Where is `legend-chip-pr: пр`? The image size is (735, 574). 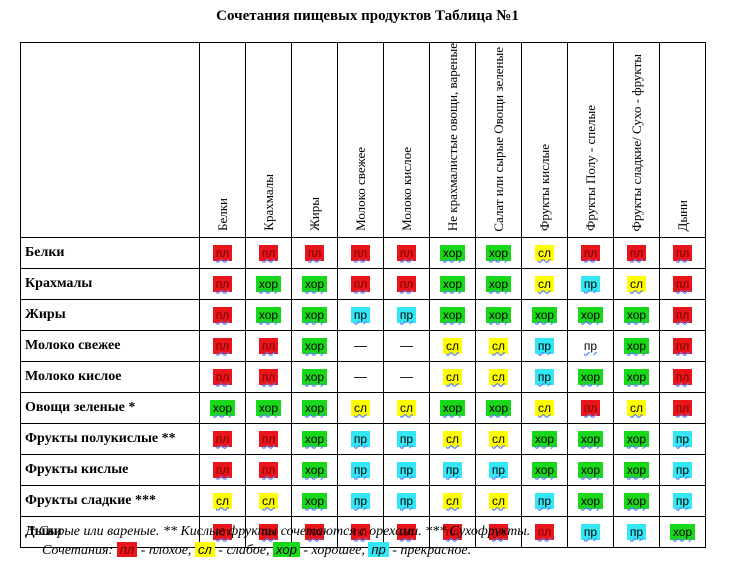
legend-chip-pr: пр is located at coordinates (378, 549).